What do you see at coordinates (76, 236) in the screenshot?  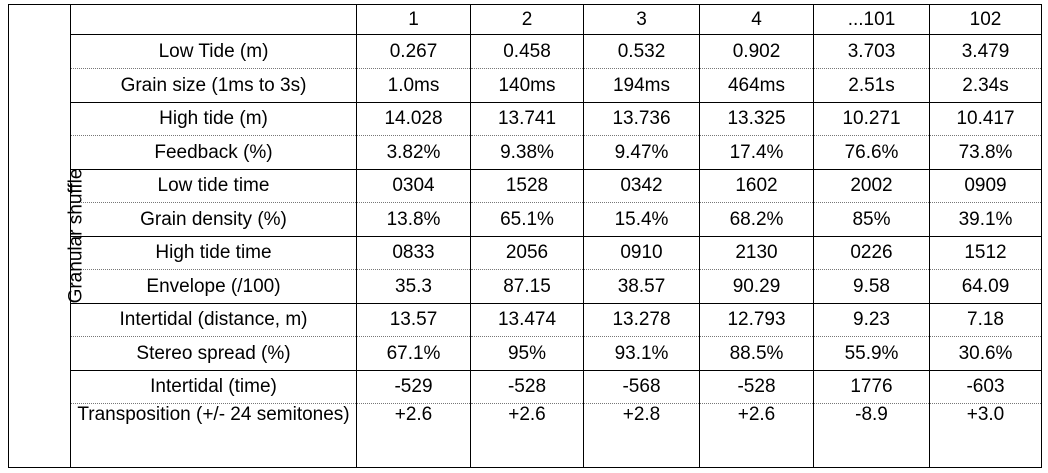 I see `side-label: Granular shuffle` at bounding box center [76, 236].